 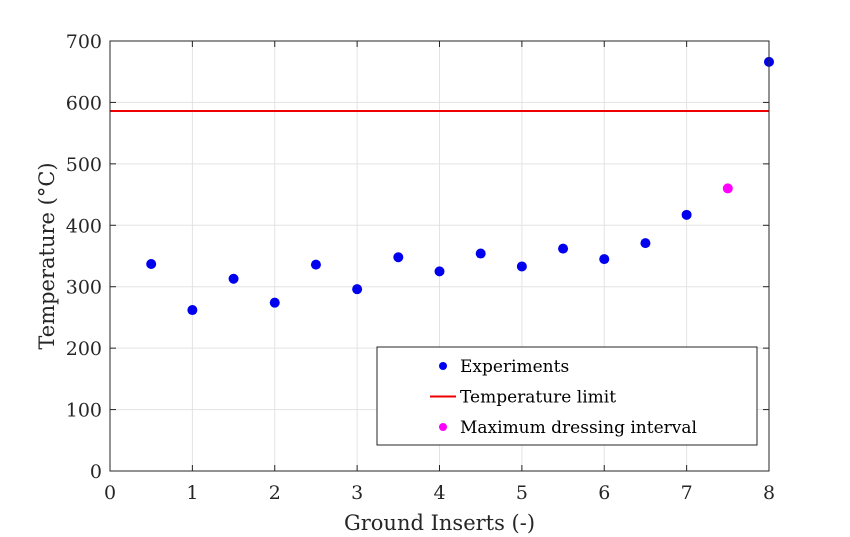 What do you see at coordinates (357, 493) in the screenshot?
I see `x-tick-label: 3` at bounding box center [357, 493].